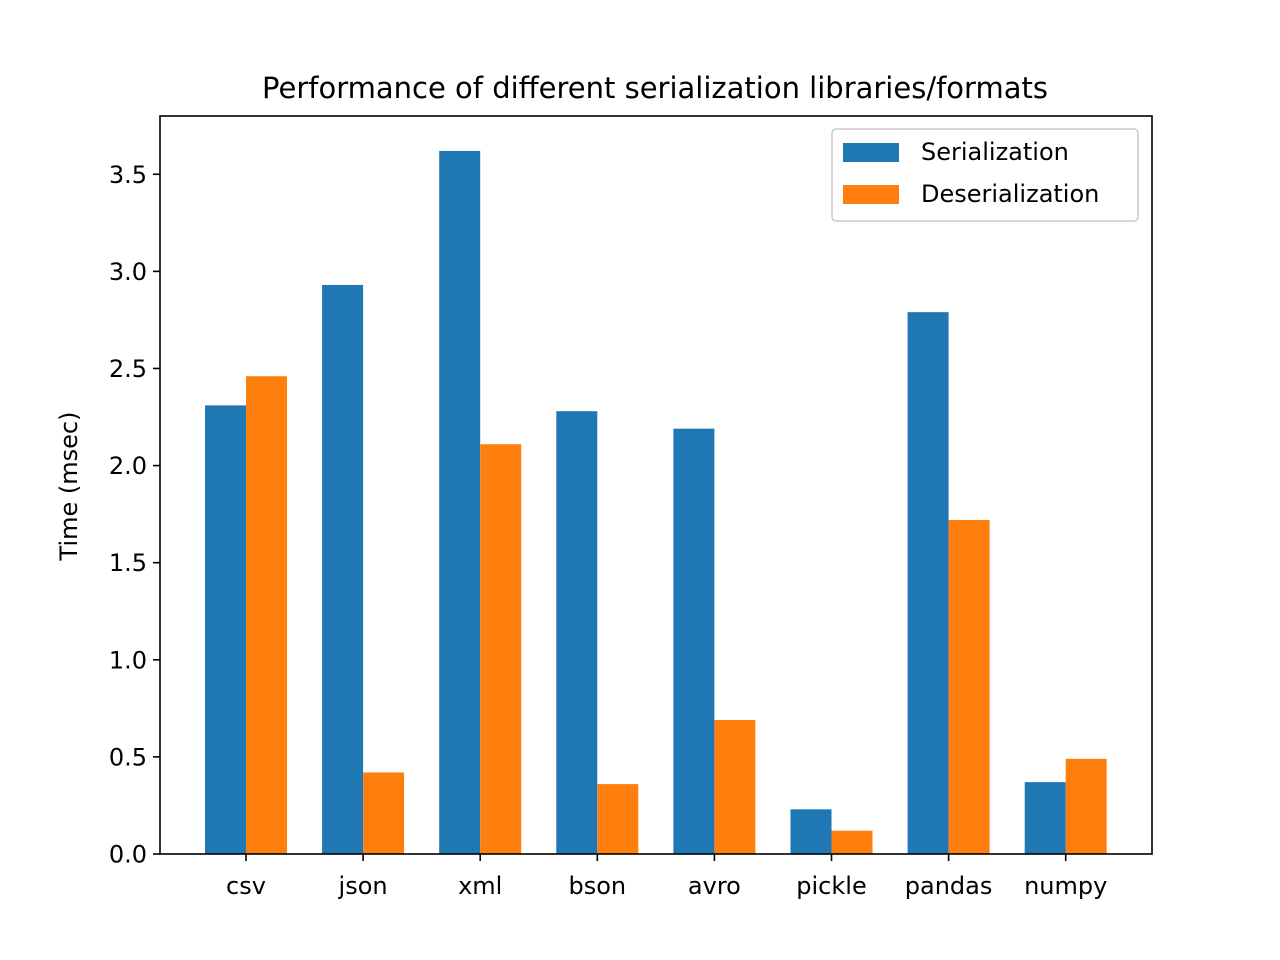  I want to click on x-tick-label-bson: bson, so click(597, 886).